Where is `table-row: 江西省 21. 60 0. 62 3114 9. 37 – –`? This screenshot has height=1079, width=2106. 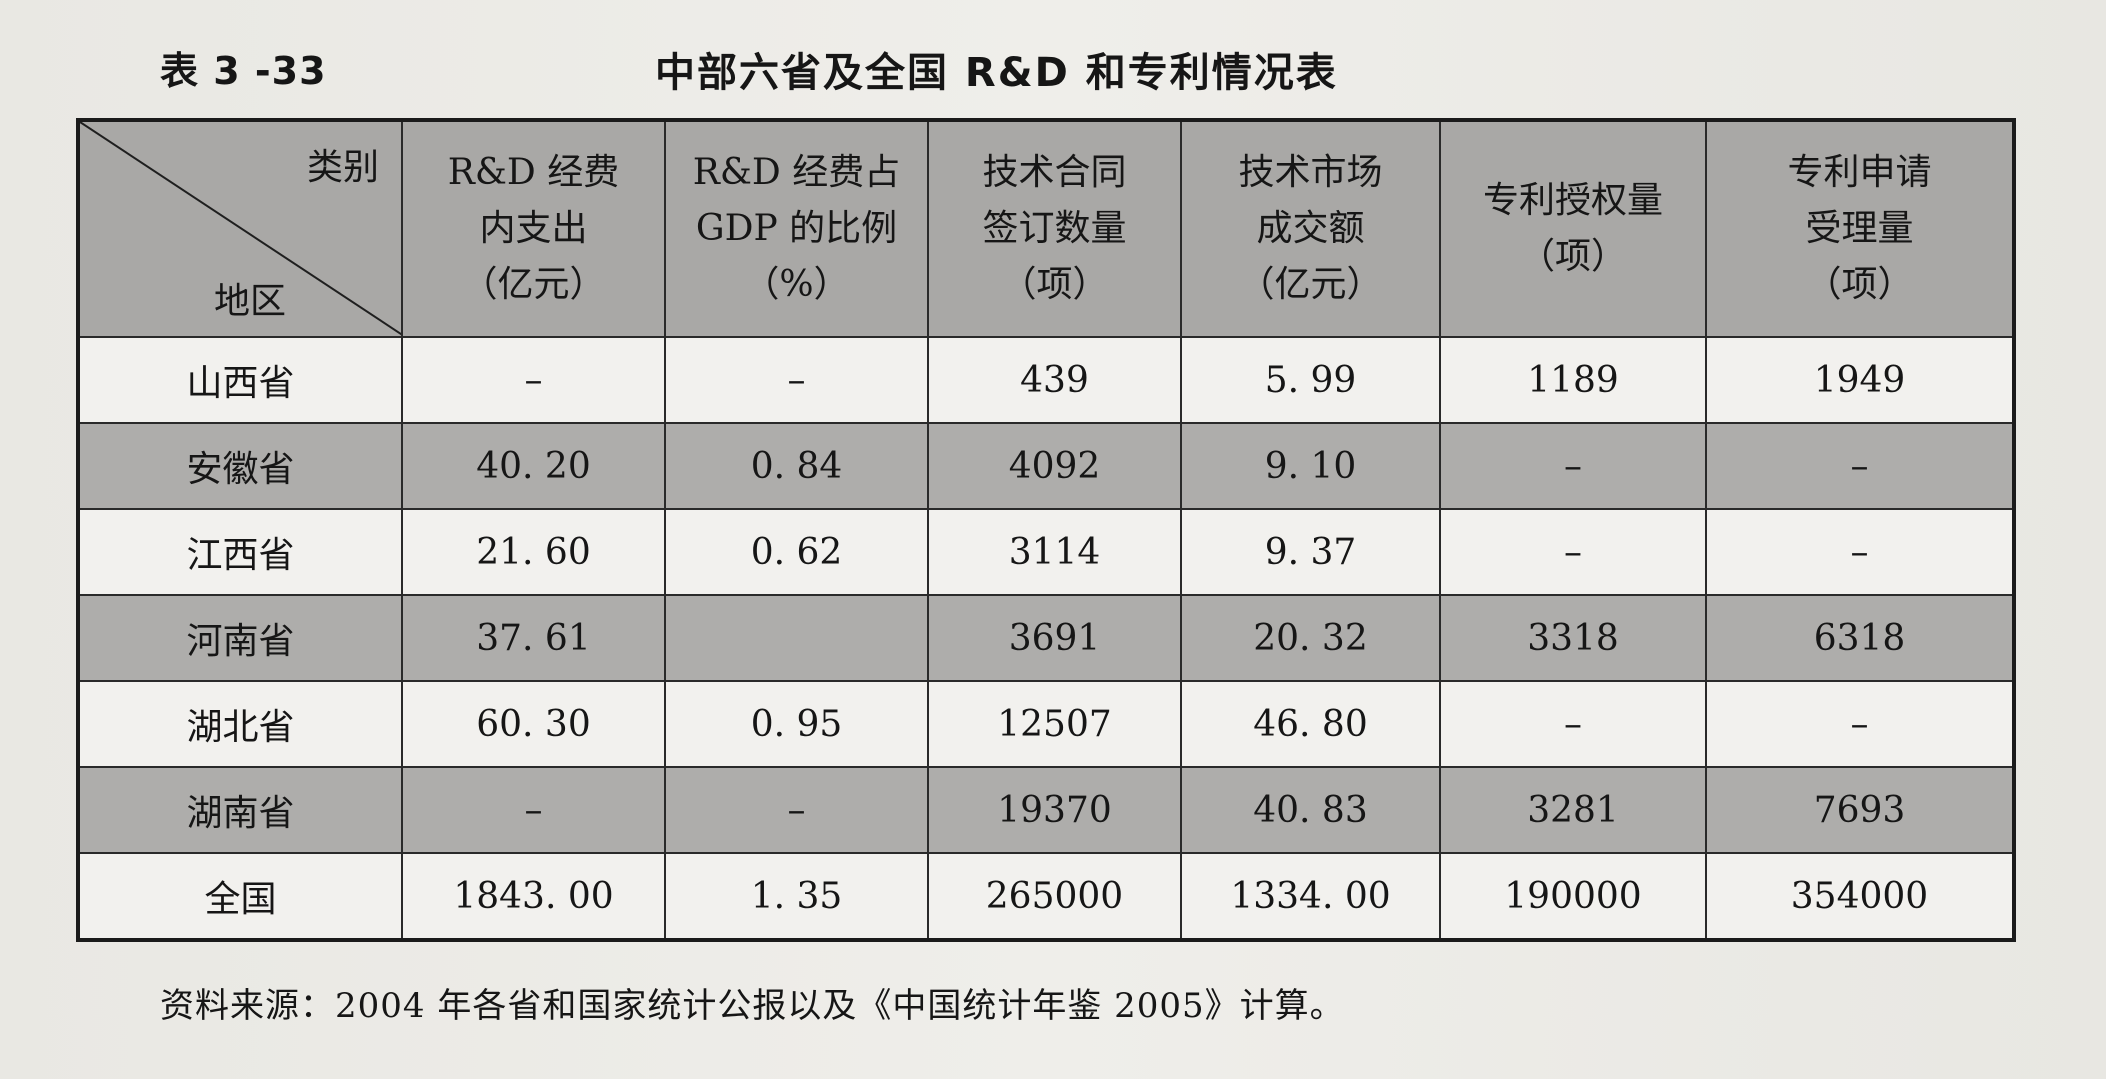 table-row: 江西省 21. 60 0. 62 3114 9. 37 – – is located at coordinates (1046, 552).